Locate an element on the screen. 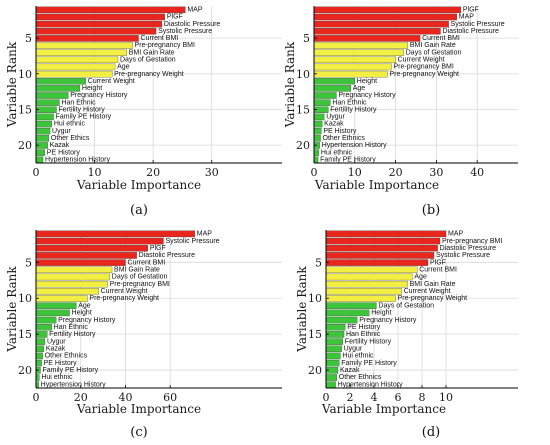 Image resolution: width=550 pixels, height=445 pixels. bar-label: Pre-pregnancy Weight is located at coordinates (433, 298).